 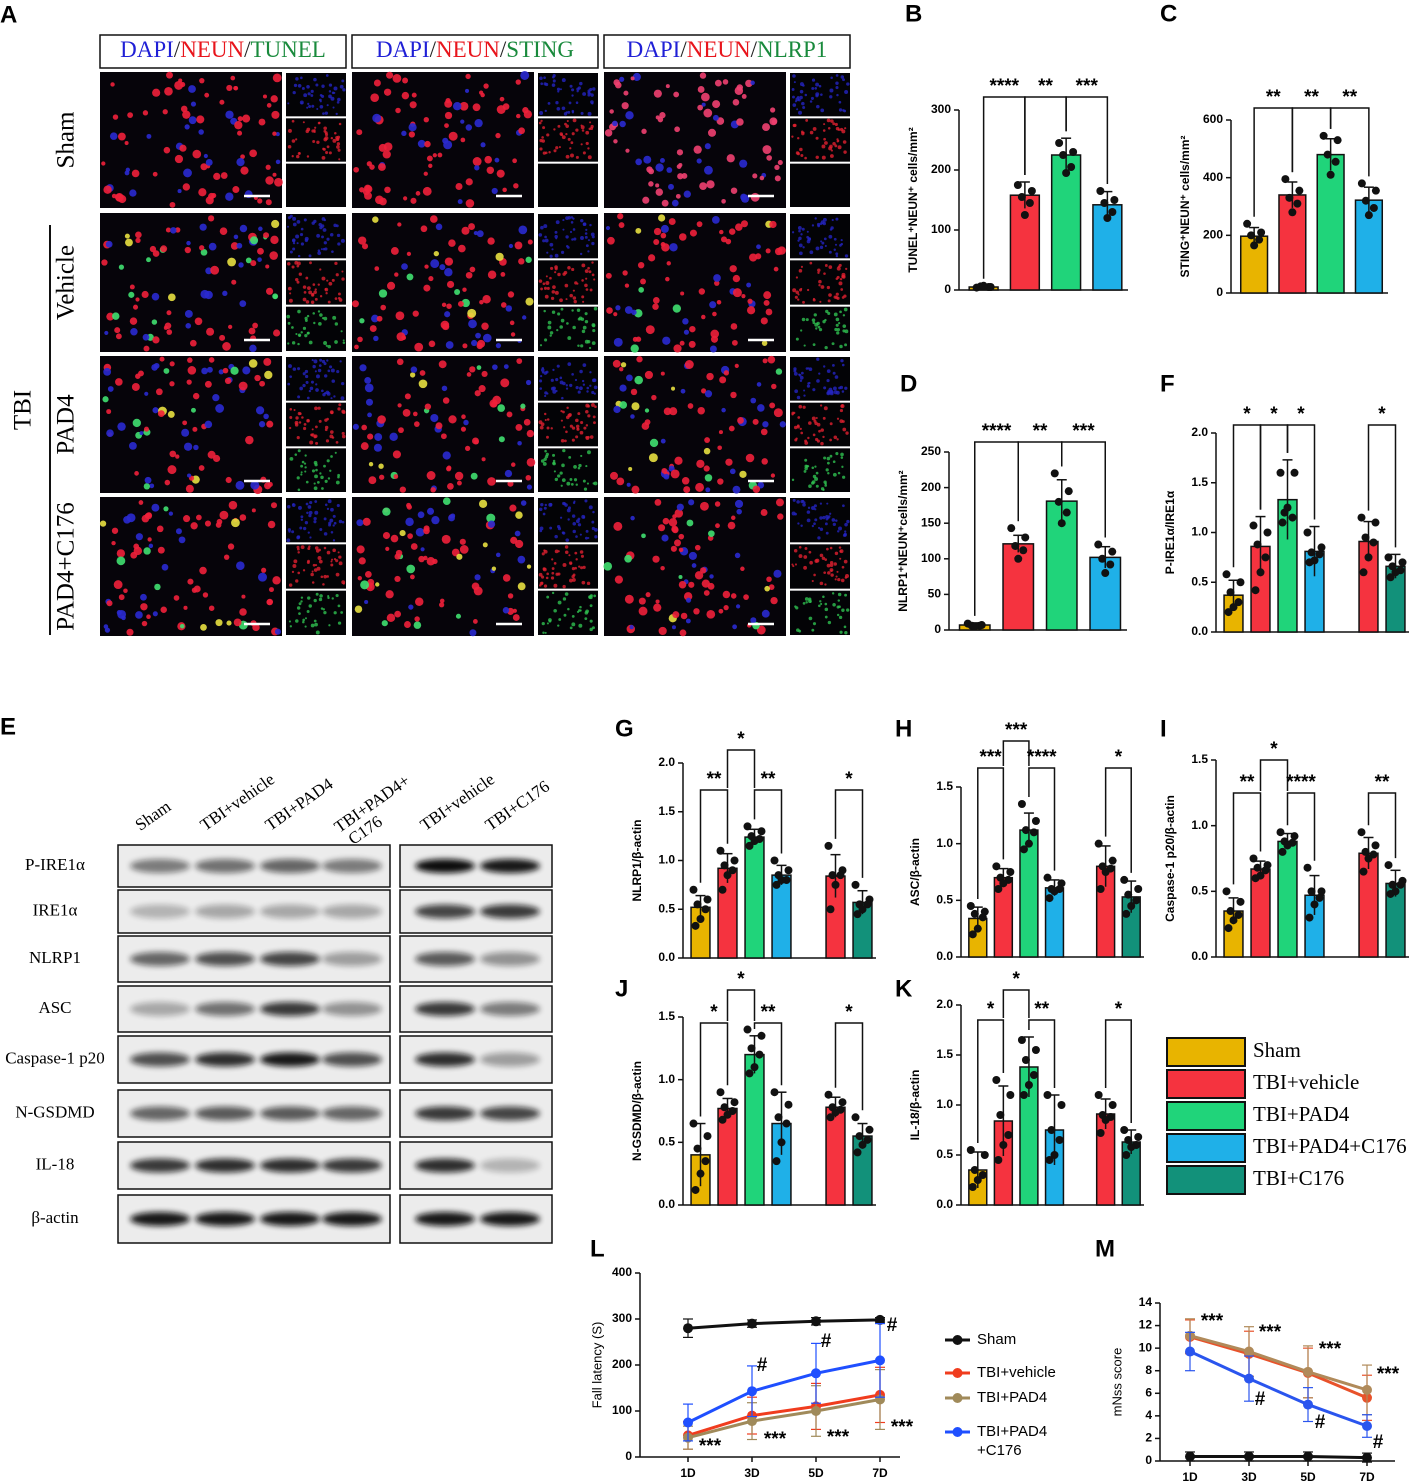 What do you see at coordinates (1016, 753) in the screenshot?
I see `significance-bracket` at bounding box center [1016, 753].